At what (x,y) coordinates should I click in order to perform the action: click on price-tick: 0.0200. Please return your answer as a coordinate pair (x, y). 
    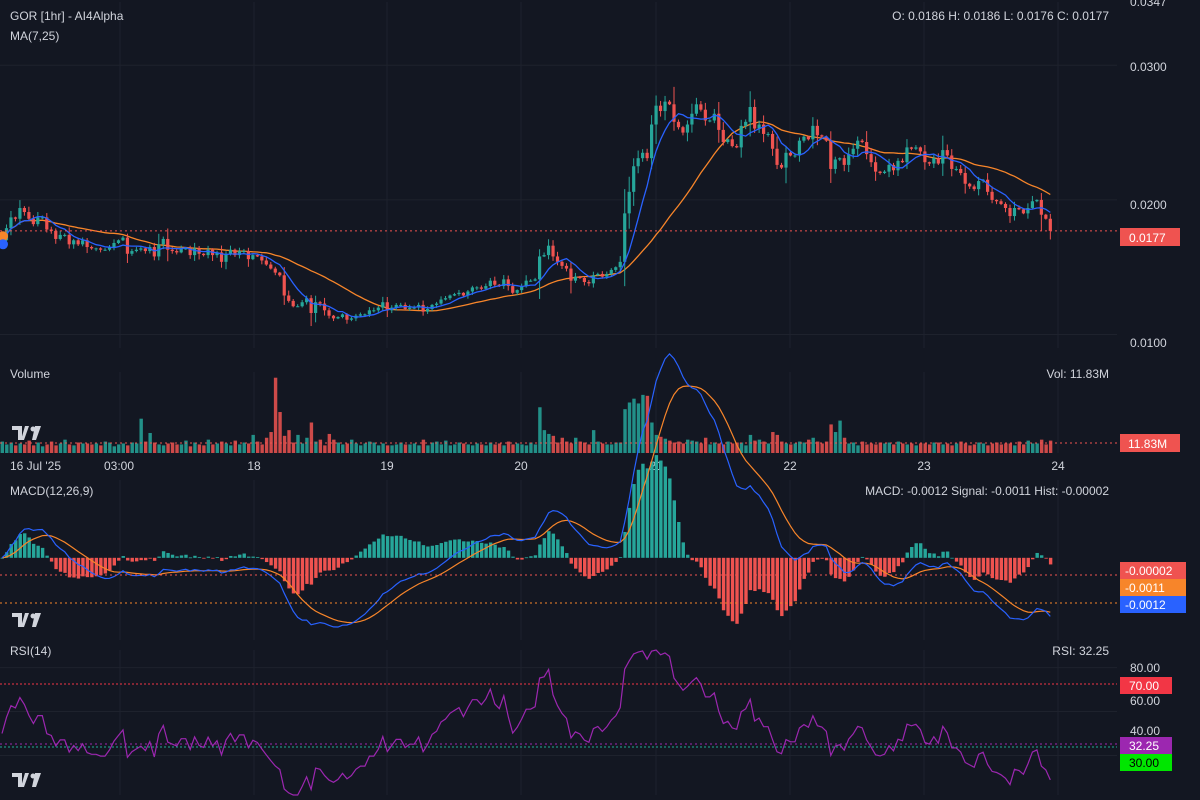
    Looking at the image, I should click on (1148, 205).